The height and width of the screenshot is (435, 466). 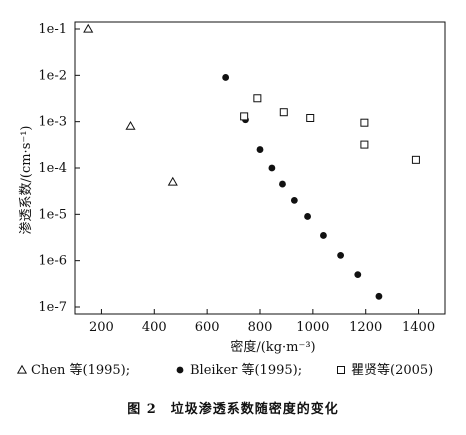 What do you see at coordinates (52, 214) in the screenshot?
I see `y-tick-label: 1e-5` at bounding box center [52, 214].